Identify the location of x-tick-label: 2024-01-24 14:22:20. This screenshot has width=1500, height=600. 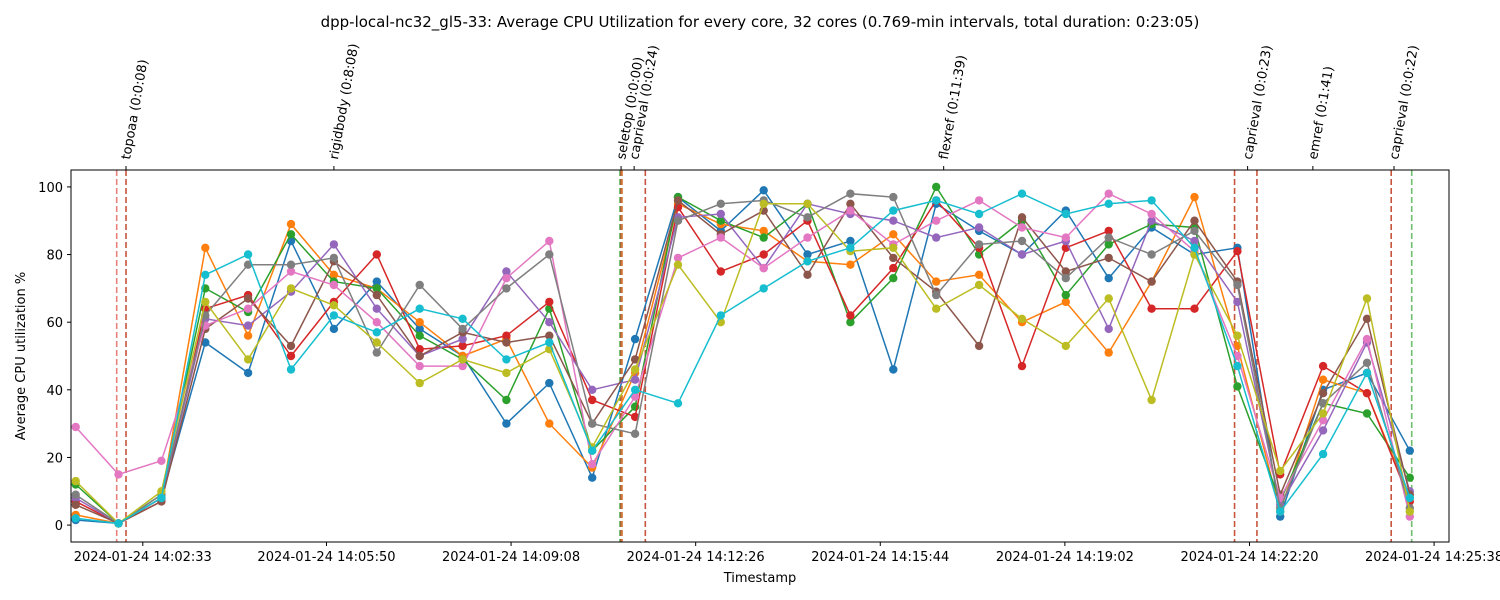
(1249, 557).